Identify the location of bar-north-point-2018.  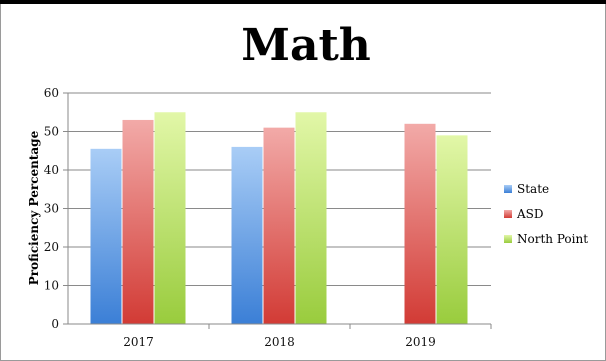
(311, 218).